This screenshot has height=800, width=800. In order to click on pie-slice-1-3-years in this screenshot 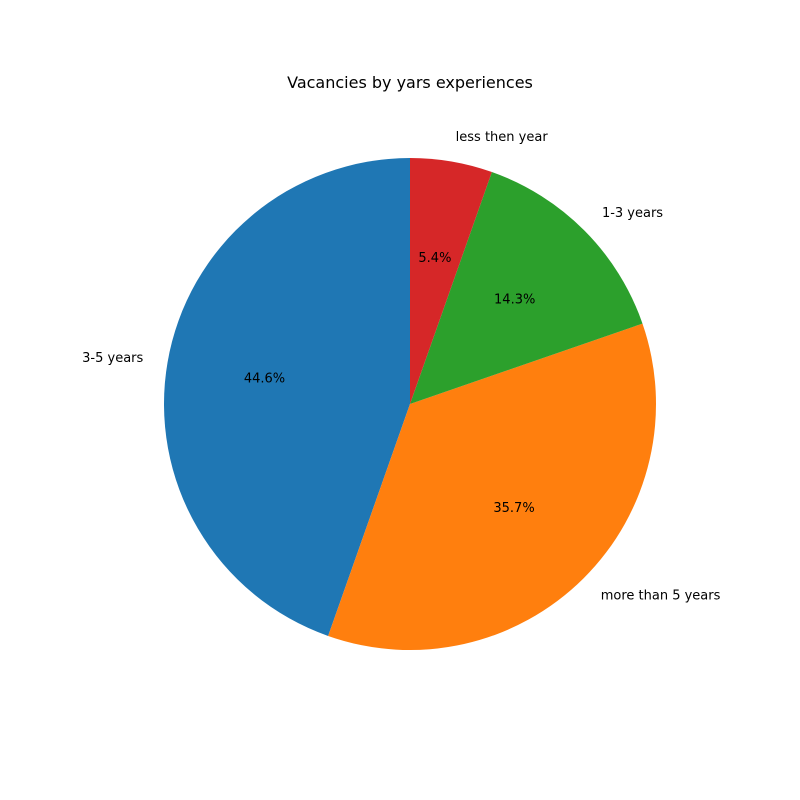, I will do `click(526, 288)`.